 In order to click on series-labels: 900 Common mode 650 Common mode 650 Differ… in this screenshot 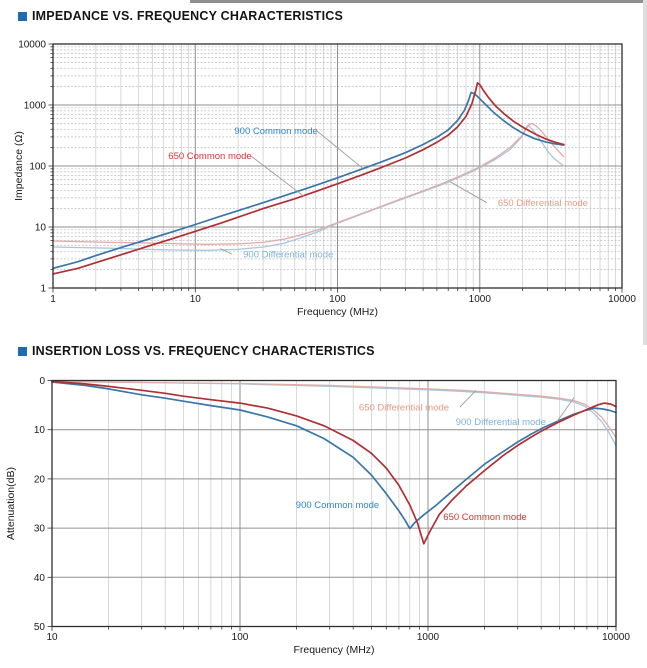, I will do `click(378, 193)`.